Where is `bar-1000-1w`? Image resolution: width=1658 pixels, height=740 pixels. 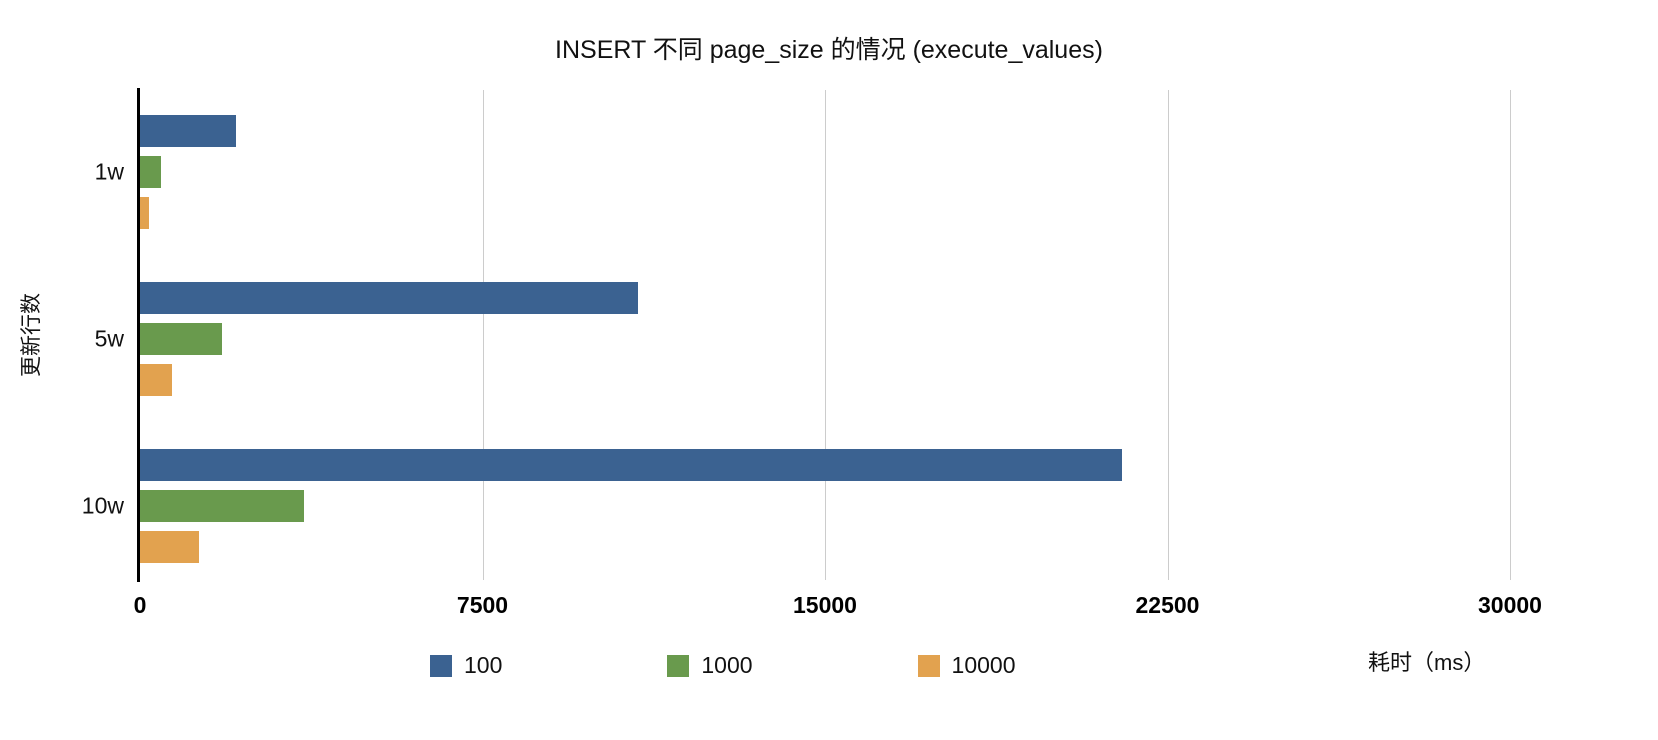 bar-1000-1w is located at coordinates (150, 172).